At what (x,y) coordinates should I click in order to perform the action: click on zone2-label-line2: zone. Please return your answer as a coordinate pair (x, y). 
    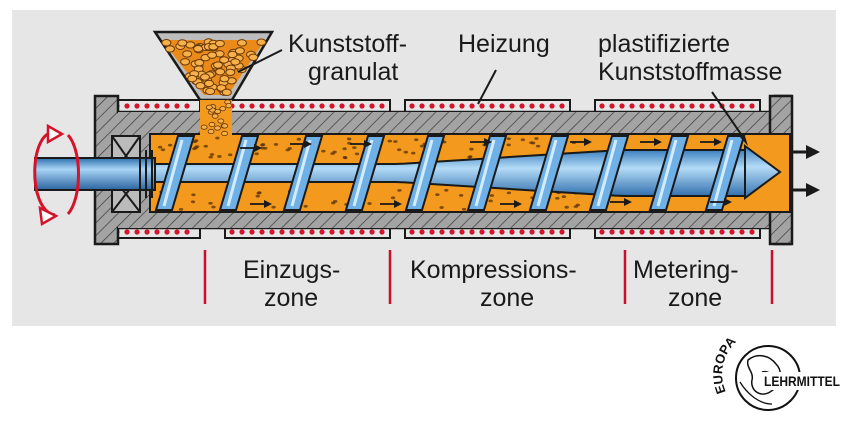
    Looking at the image, I should click on (507, 298).